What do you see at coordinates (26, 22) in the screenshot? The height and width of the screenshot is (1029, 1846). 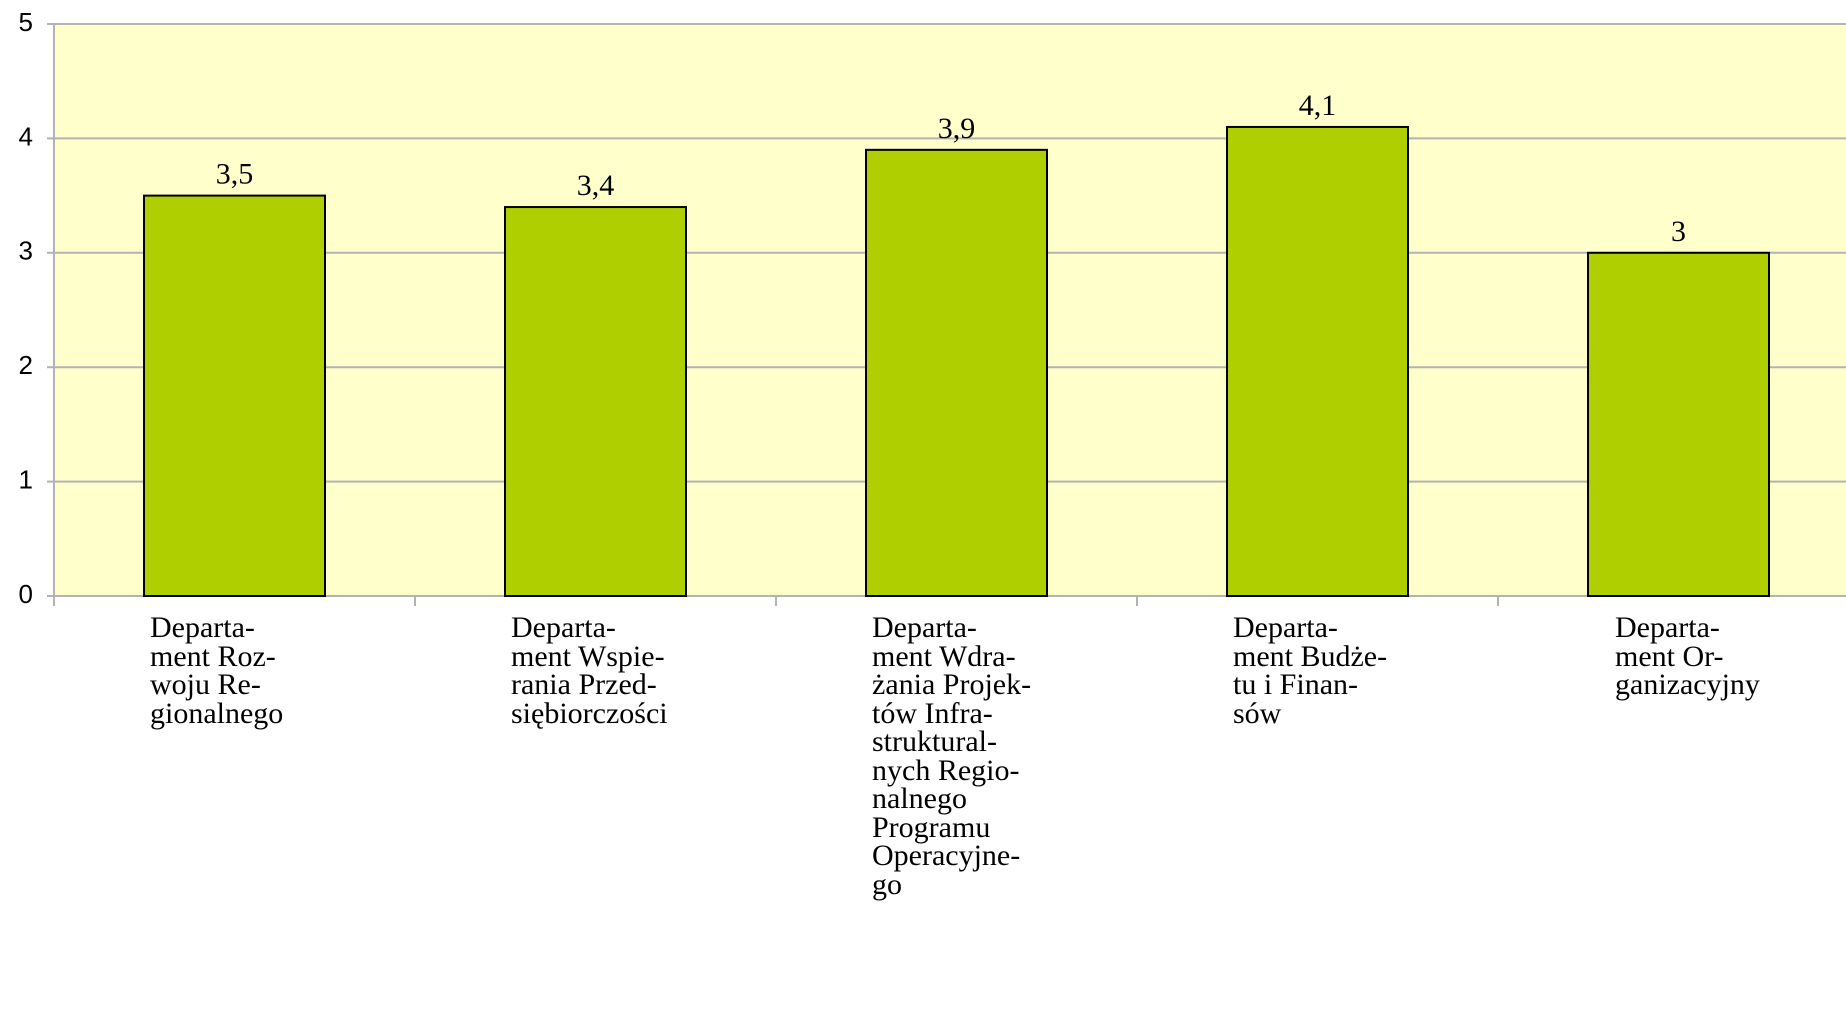 I see `y-tick-label: 5` at bounding box center [26, 22].